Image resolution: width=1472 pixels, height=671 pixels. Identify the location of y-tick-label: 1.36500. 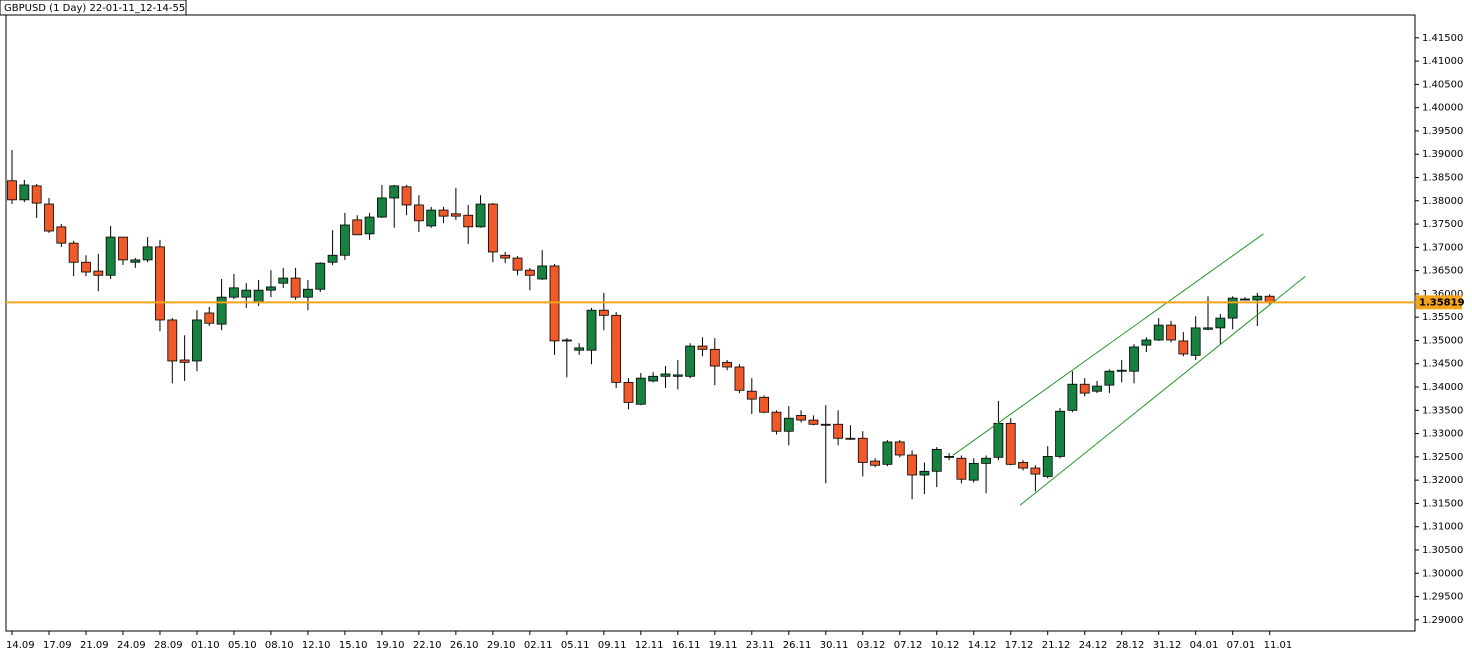
(1442, 271).